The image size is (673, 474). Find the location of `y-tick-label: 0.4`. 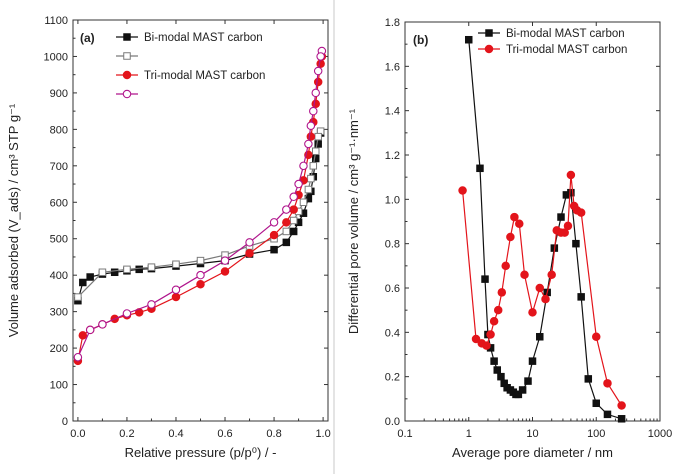

y-tick-label: 0.4 is located at coordinates (392, 333).